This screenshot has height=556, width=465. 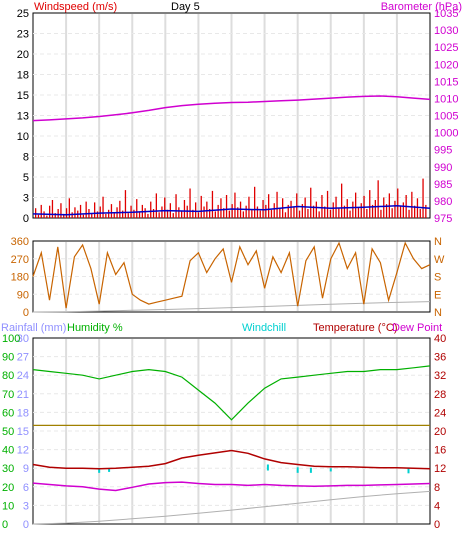 I want to click on rainfall-tick: 21, so click(x=23, y=395).